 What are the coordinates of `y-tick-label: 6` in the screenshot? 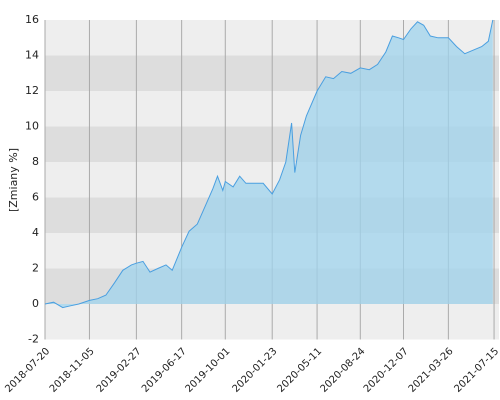 It's located at (35, 197).